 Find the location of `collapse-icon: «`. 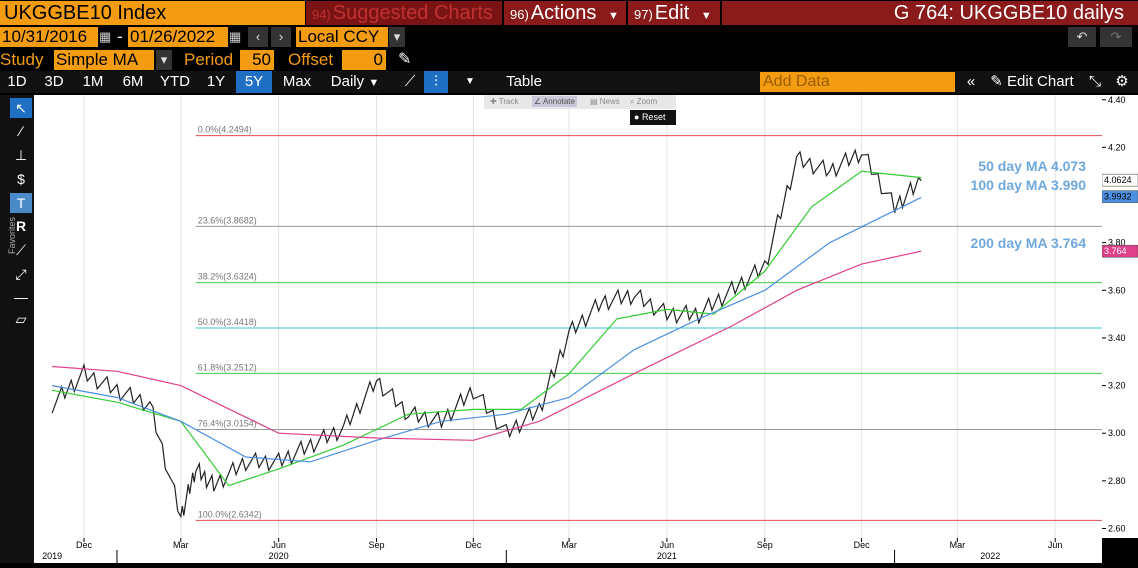

collapse-icon: « is located at coordinates (971, 81).